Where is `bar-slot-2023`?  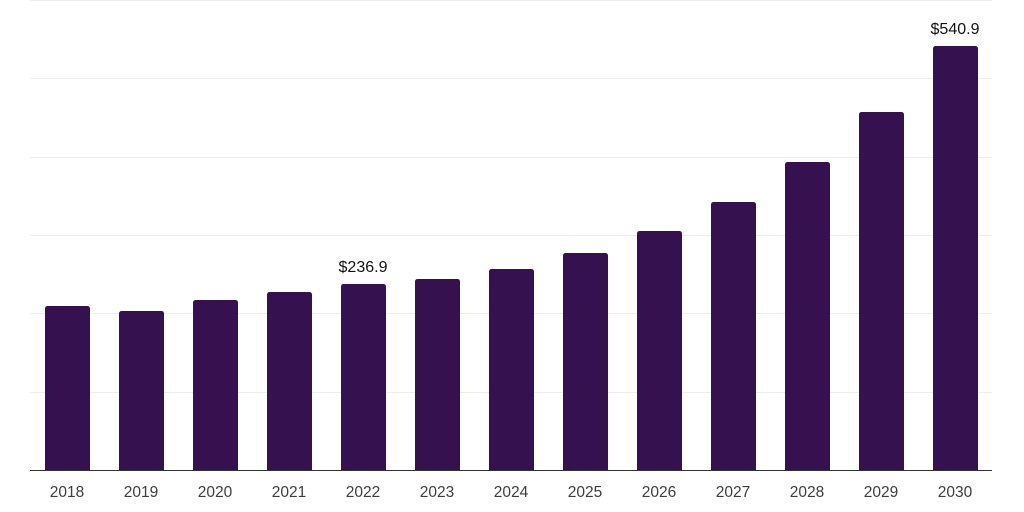 bar-slot-2023 is located at coordinates (437, 235).